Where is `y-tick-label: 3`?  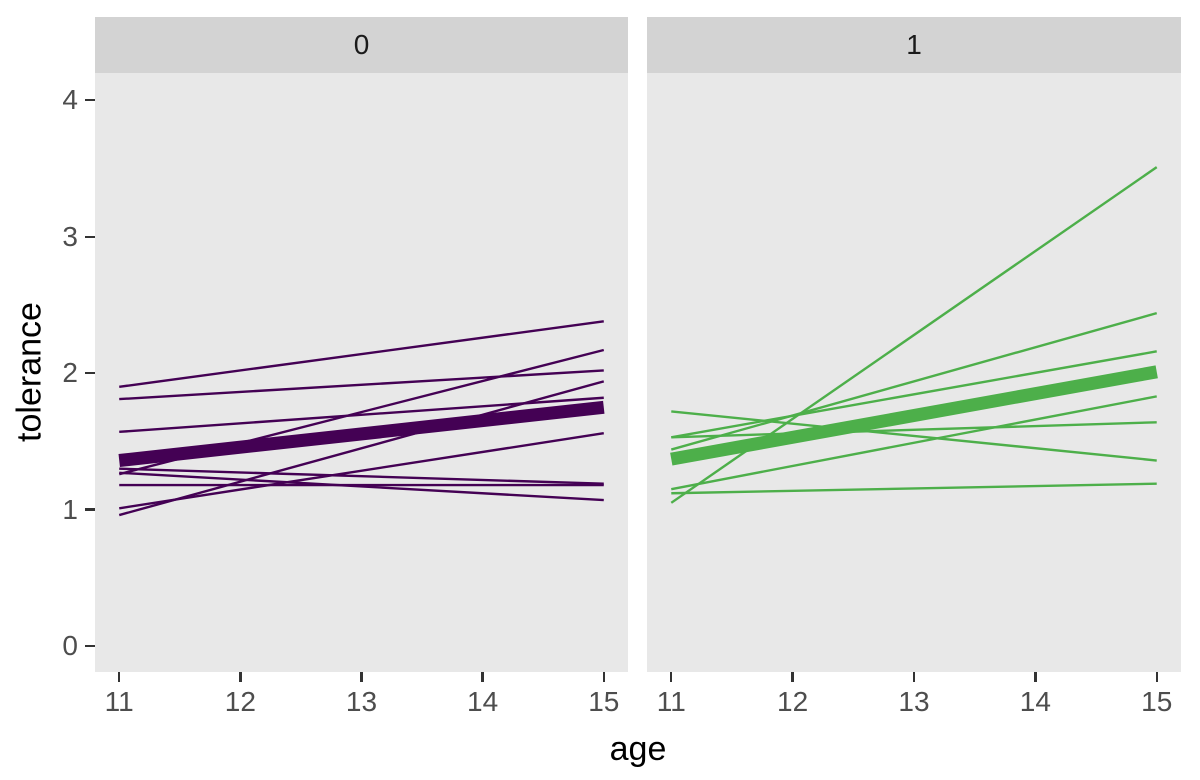
y-tick-label: 3 is located at coordinates (70, 236).